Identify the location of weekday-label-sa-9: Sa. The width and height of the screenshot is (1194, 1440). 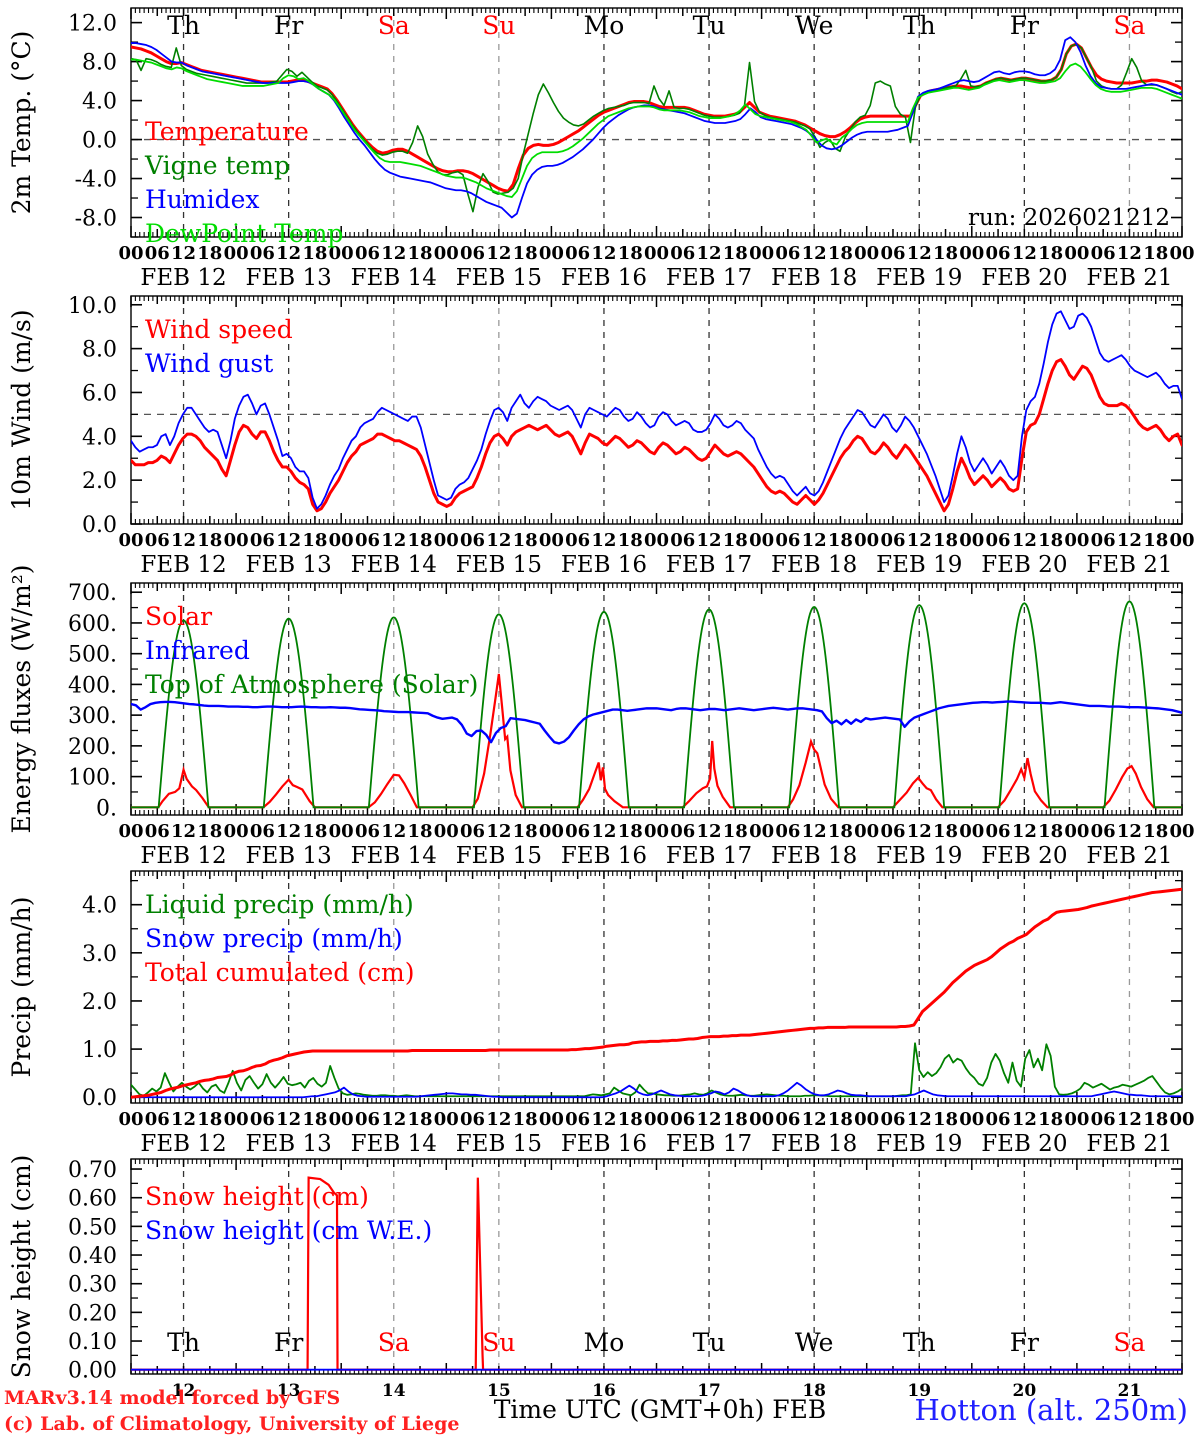
(1129, 25).